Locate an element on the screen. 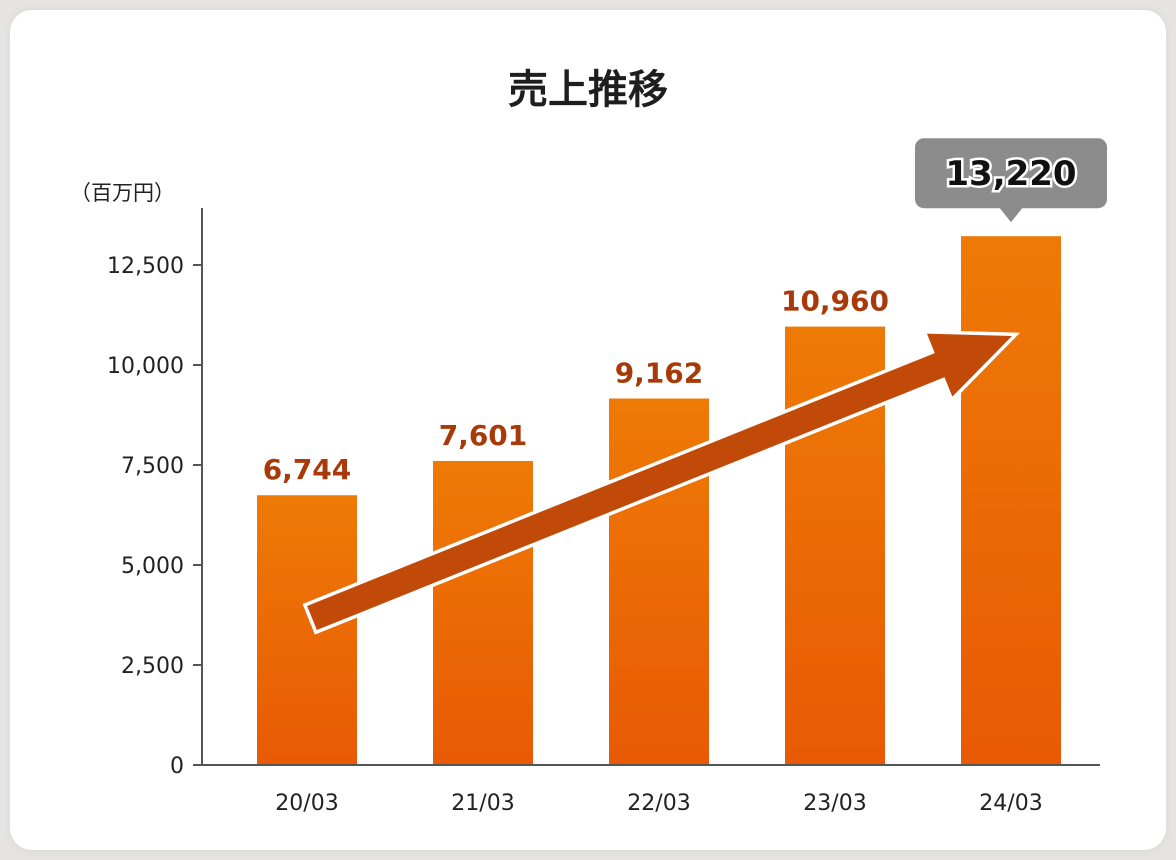 This screenshot has height=860, width=1176. bar-20/03 is located at coordinates (307, 630).